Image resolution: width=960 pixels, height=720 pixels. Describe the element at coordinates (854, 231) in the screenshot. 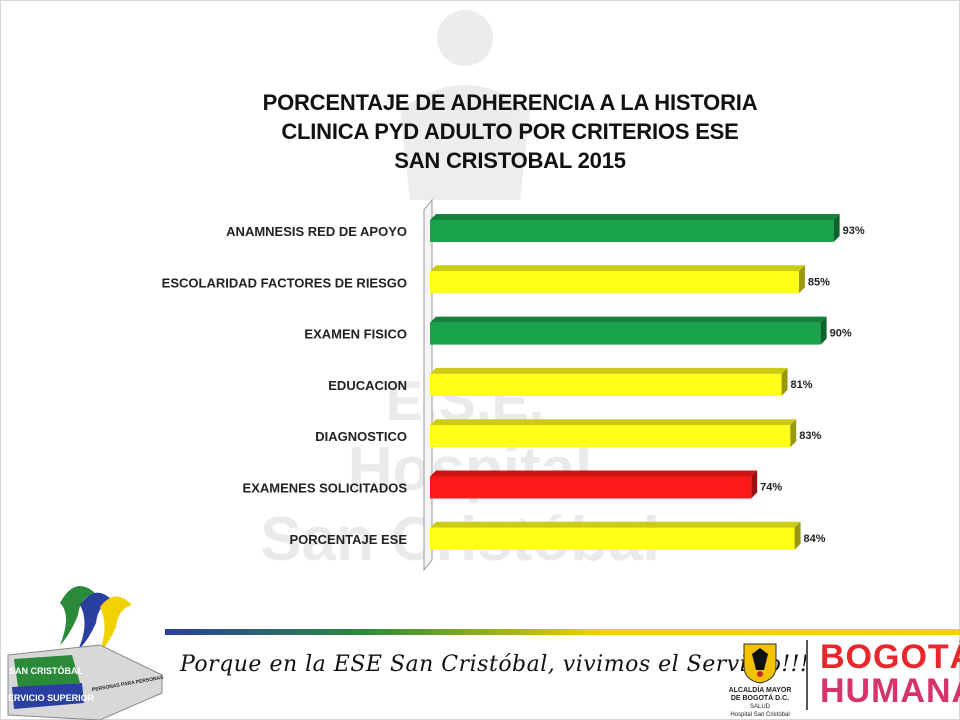

I see `data-label: 93%` at that location.